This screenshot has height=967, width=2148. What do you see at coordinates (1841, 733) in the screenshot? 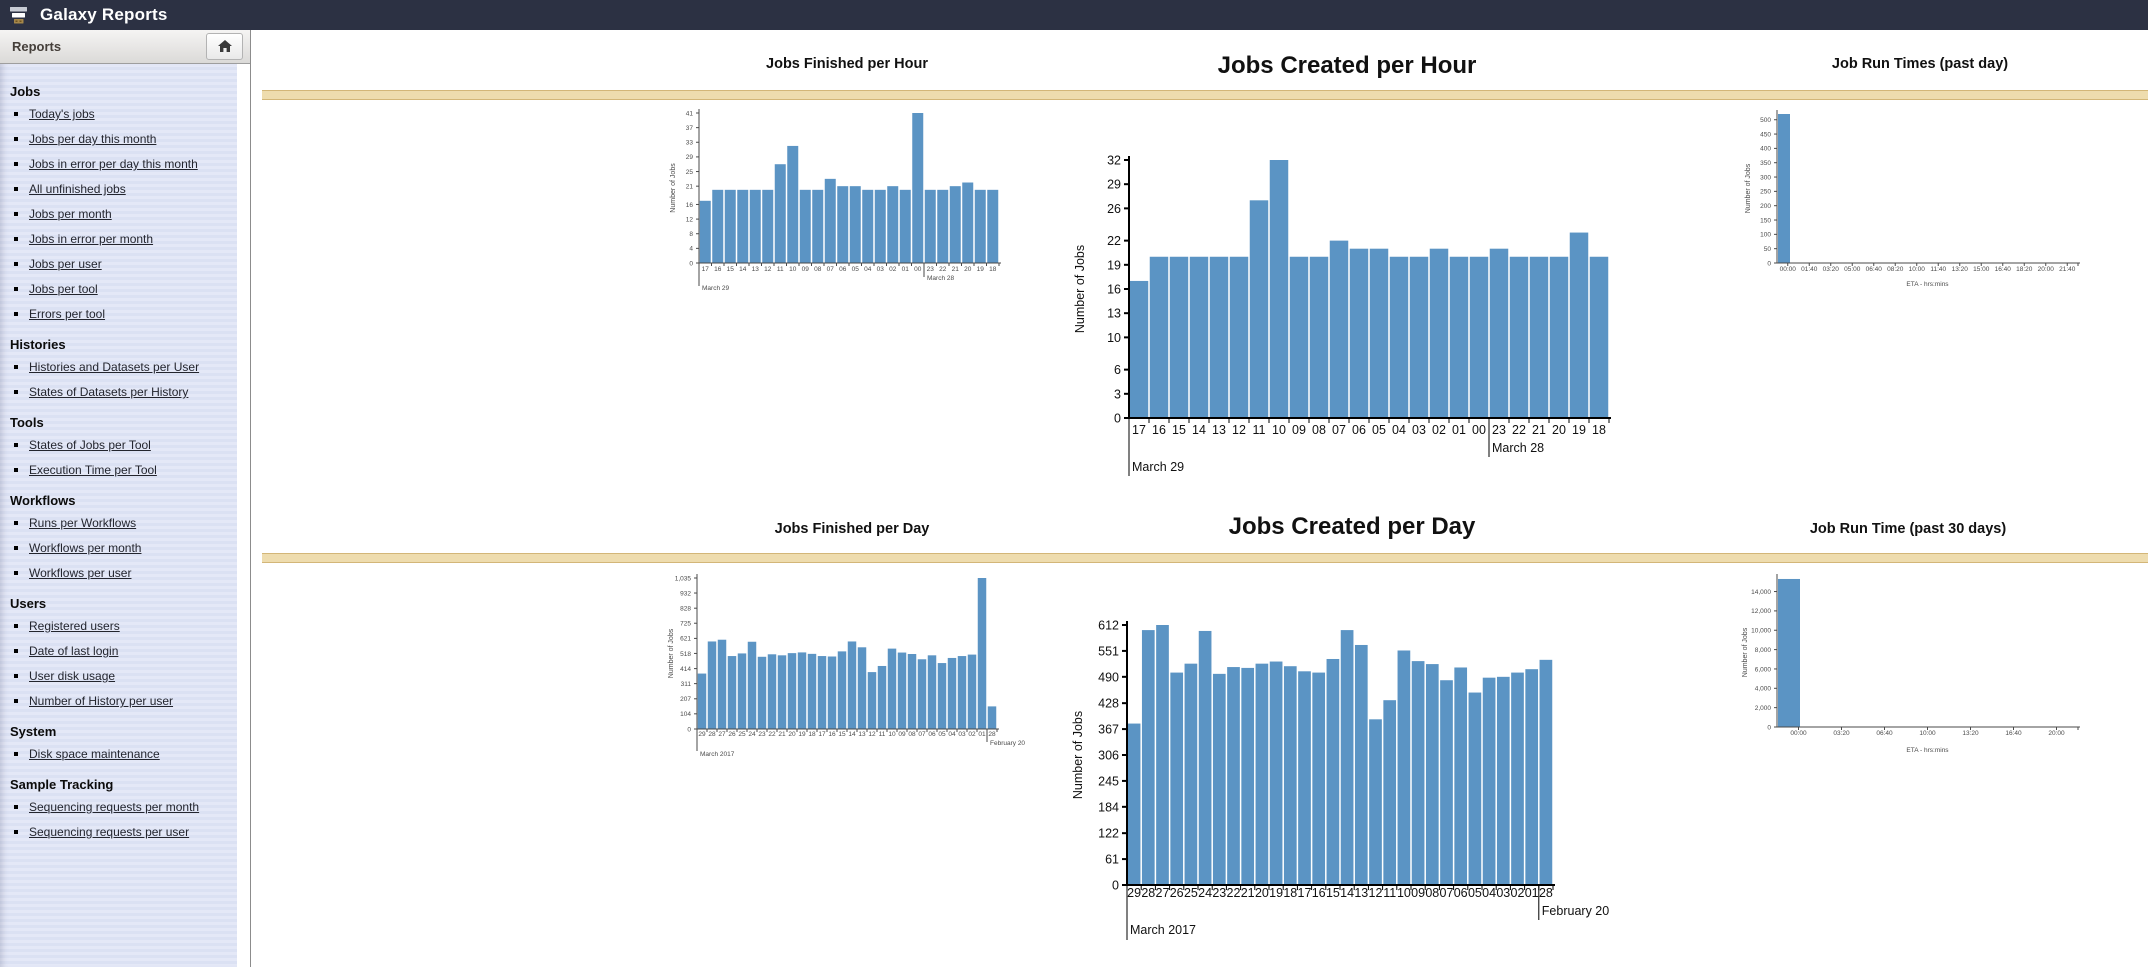
I see `chart-text: 03:20` at bounding box center [1841, 733].